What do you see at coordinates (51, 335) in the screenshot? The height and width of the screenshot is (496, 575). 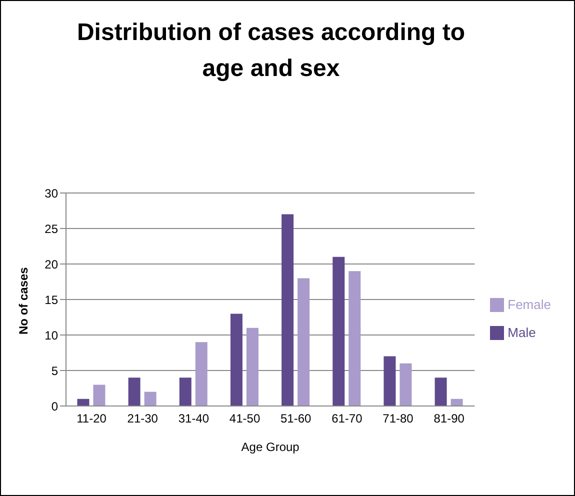 I see `y-tick-label: 10` at bounding box center [51, 335].